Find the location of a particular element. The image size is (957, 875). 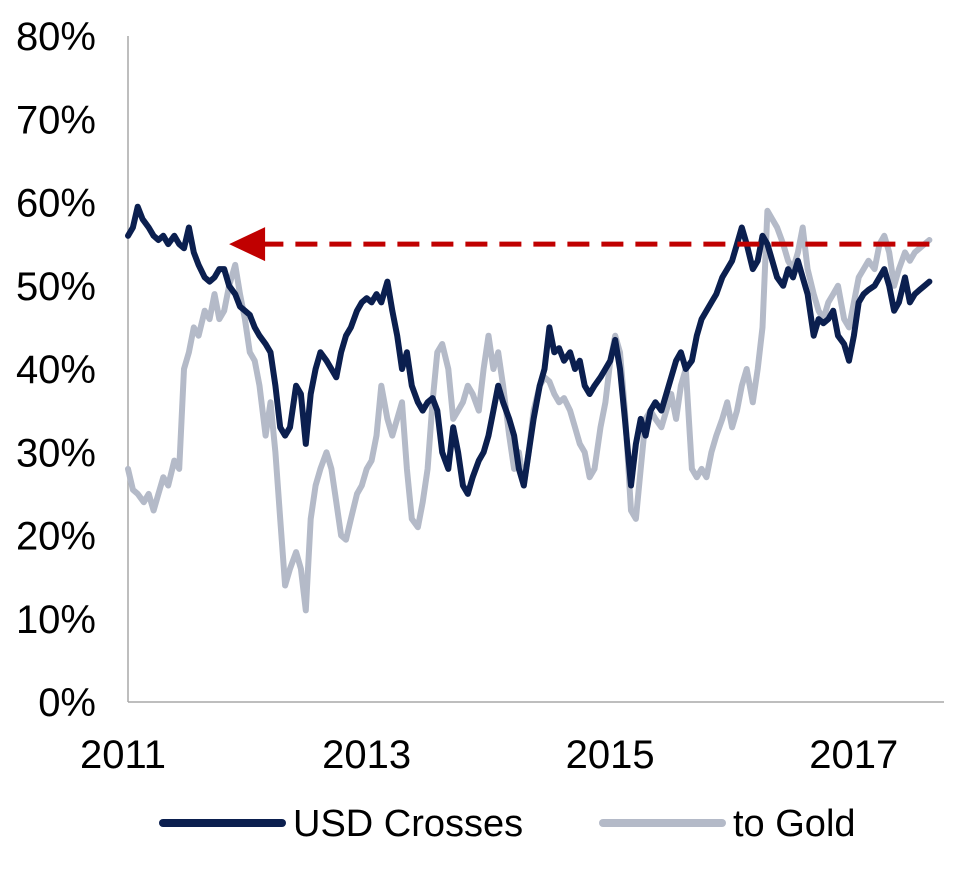

y-tick-label: 40% is located at coordinates (56, 370).